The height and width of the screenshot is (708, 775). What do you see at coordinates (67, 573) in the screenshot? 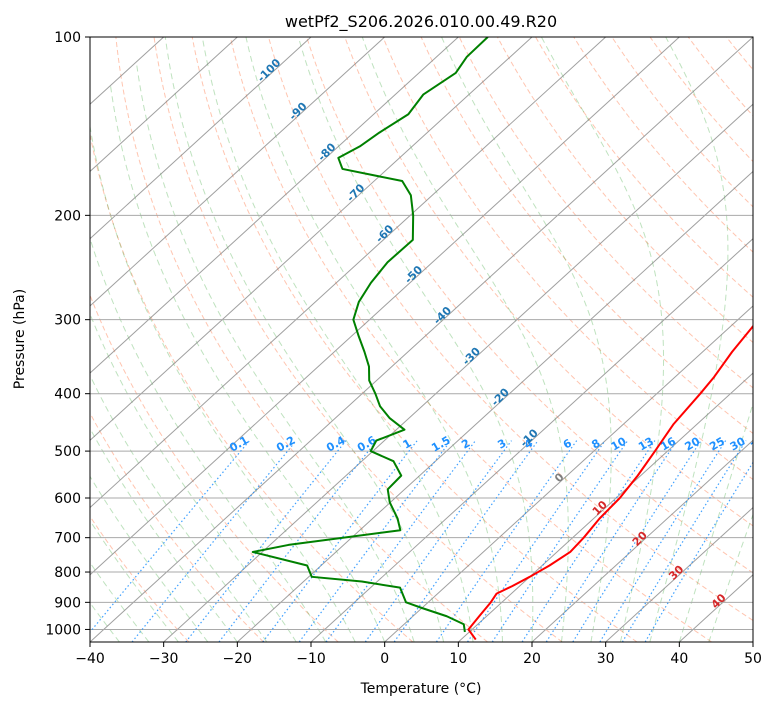
I see `y-tick-label: 800` at bounding box center [67, 573].